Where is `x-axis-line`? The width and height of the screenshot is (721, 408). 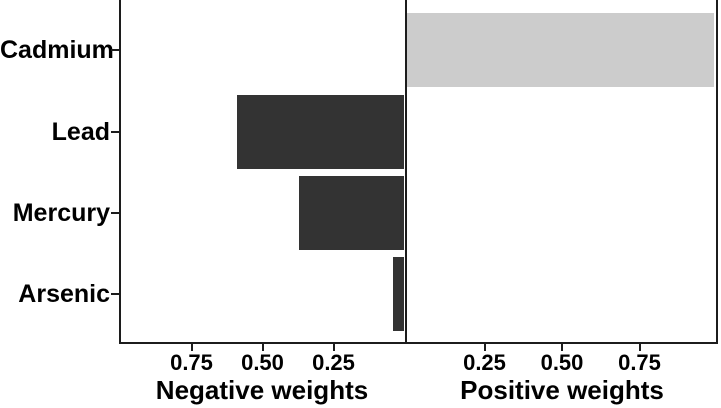 x-axis-line is located at coordinates (418, 343).